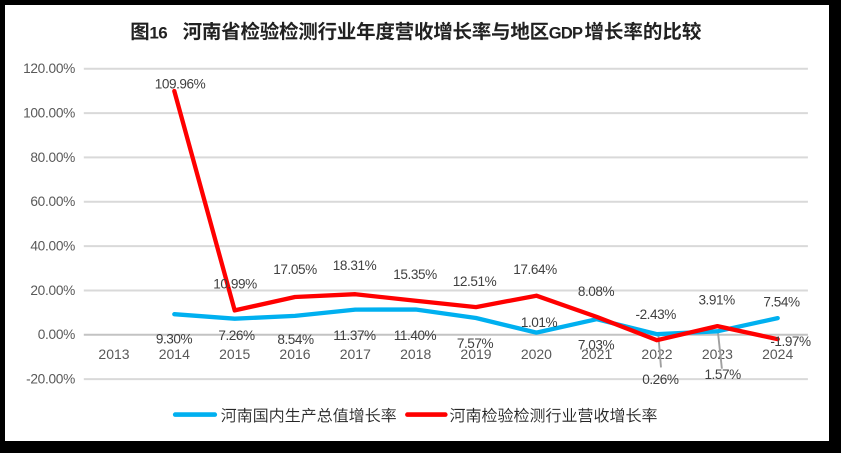 Image resolution: width=841 pixels, height=453 pixels. Describe the element at coordinates (49, 68) in the screenshot. I see `svg-text: 120.00%` at that location.